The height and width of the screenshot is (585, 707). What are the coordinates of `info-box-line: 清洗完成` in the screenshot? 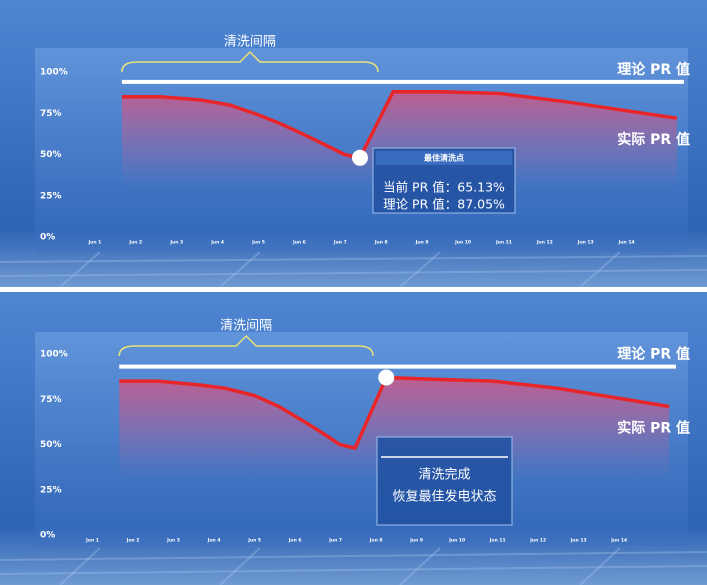 It's located at (444, 475).